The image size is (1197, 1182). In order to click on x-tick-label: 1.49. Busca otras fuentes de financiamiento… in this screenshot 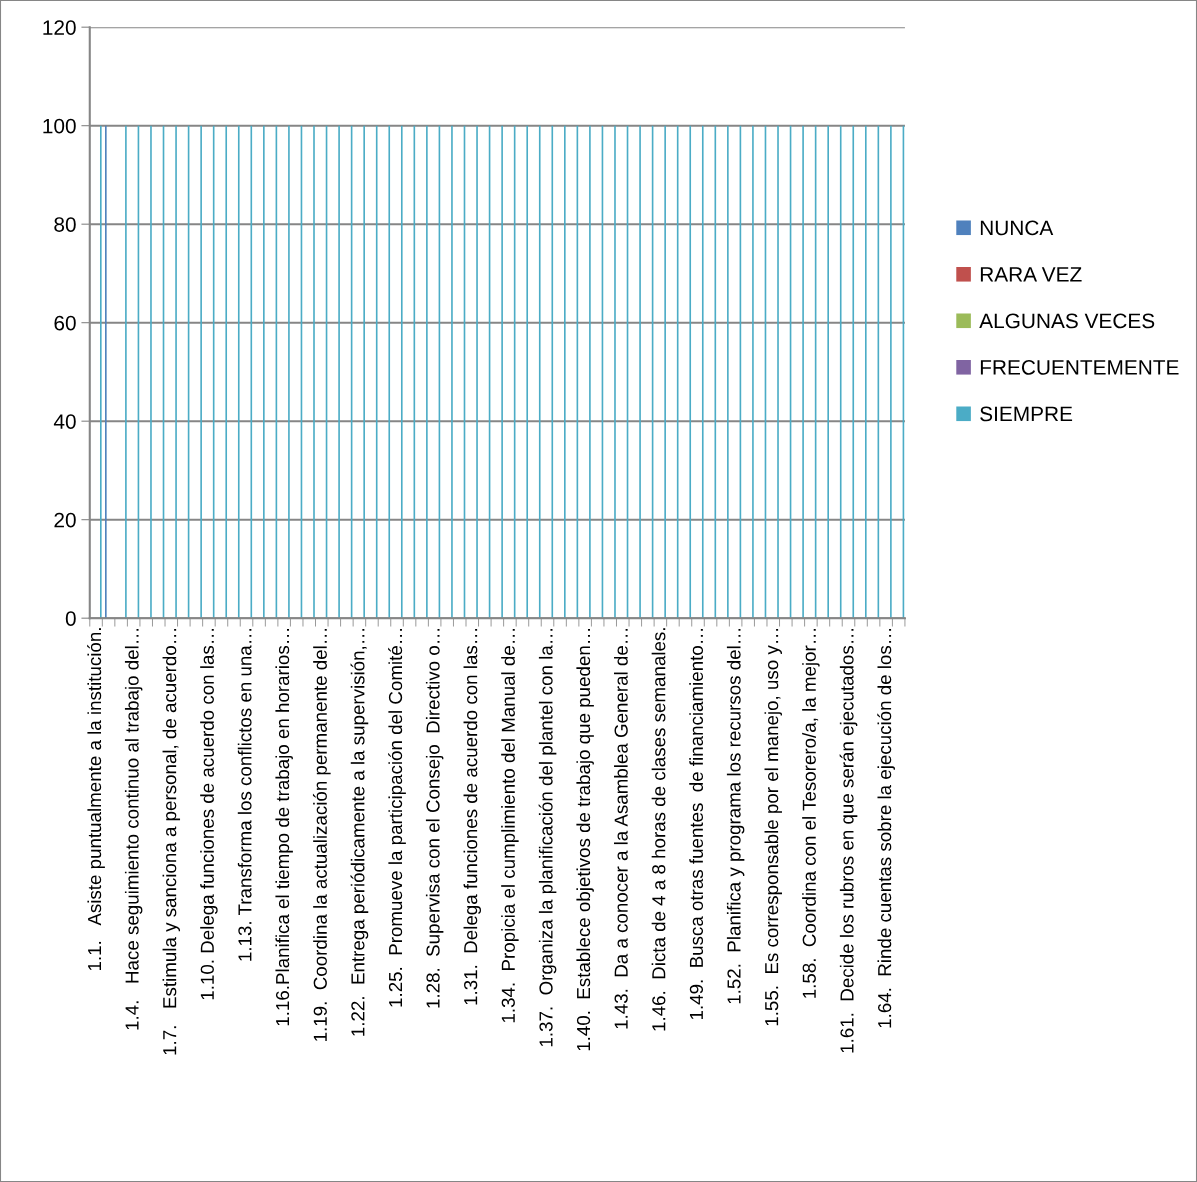, I will do `click(696, 824)`.